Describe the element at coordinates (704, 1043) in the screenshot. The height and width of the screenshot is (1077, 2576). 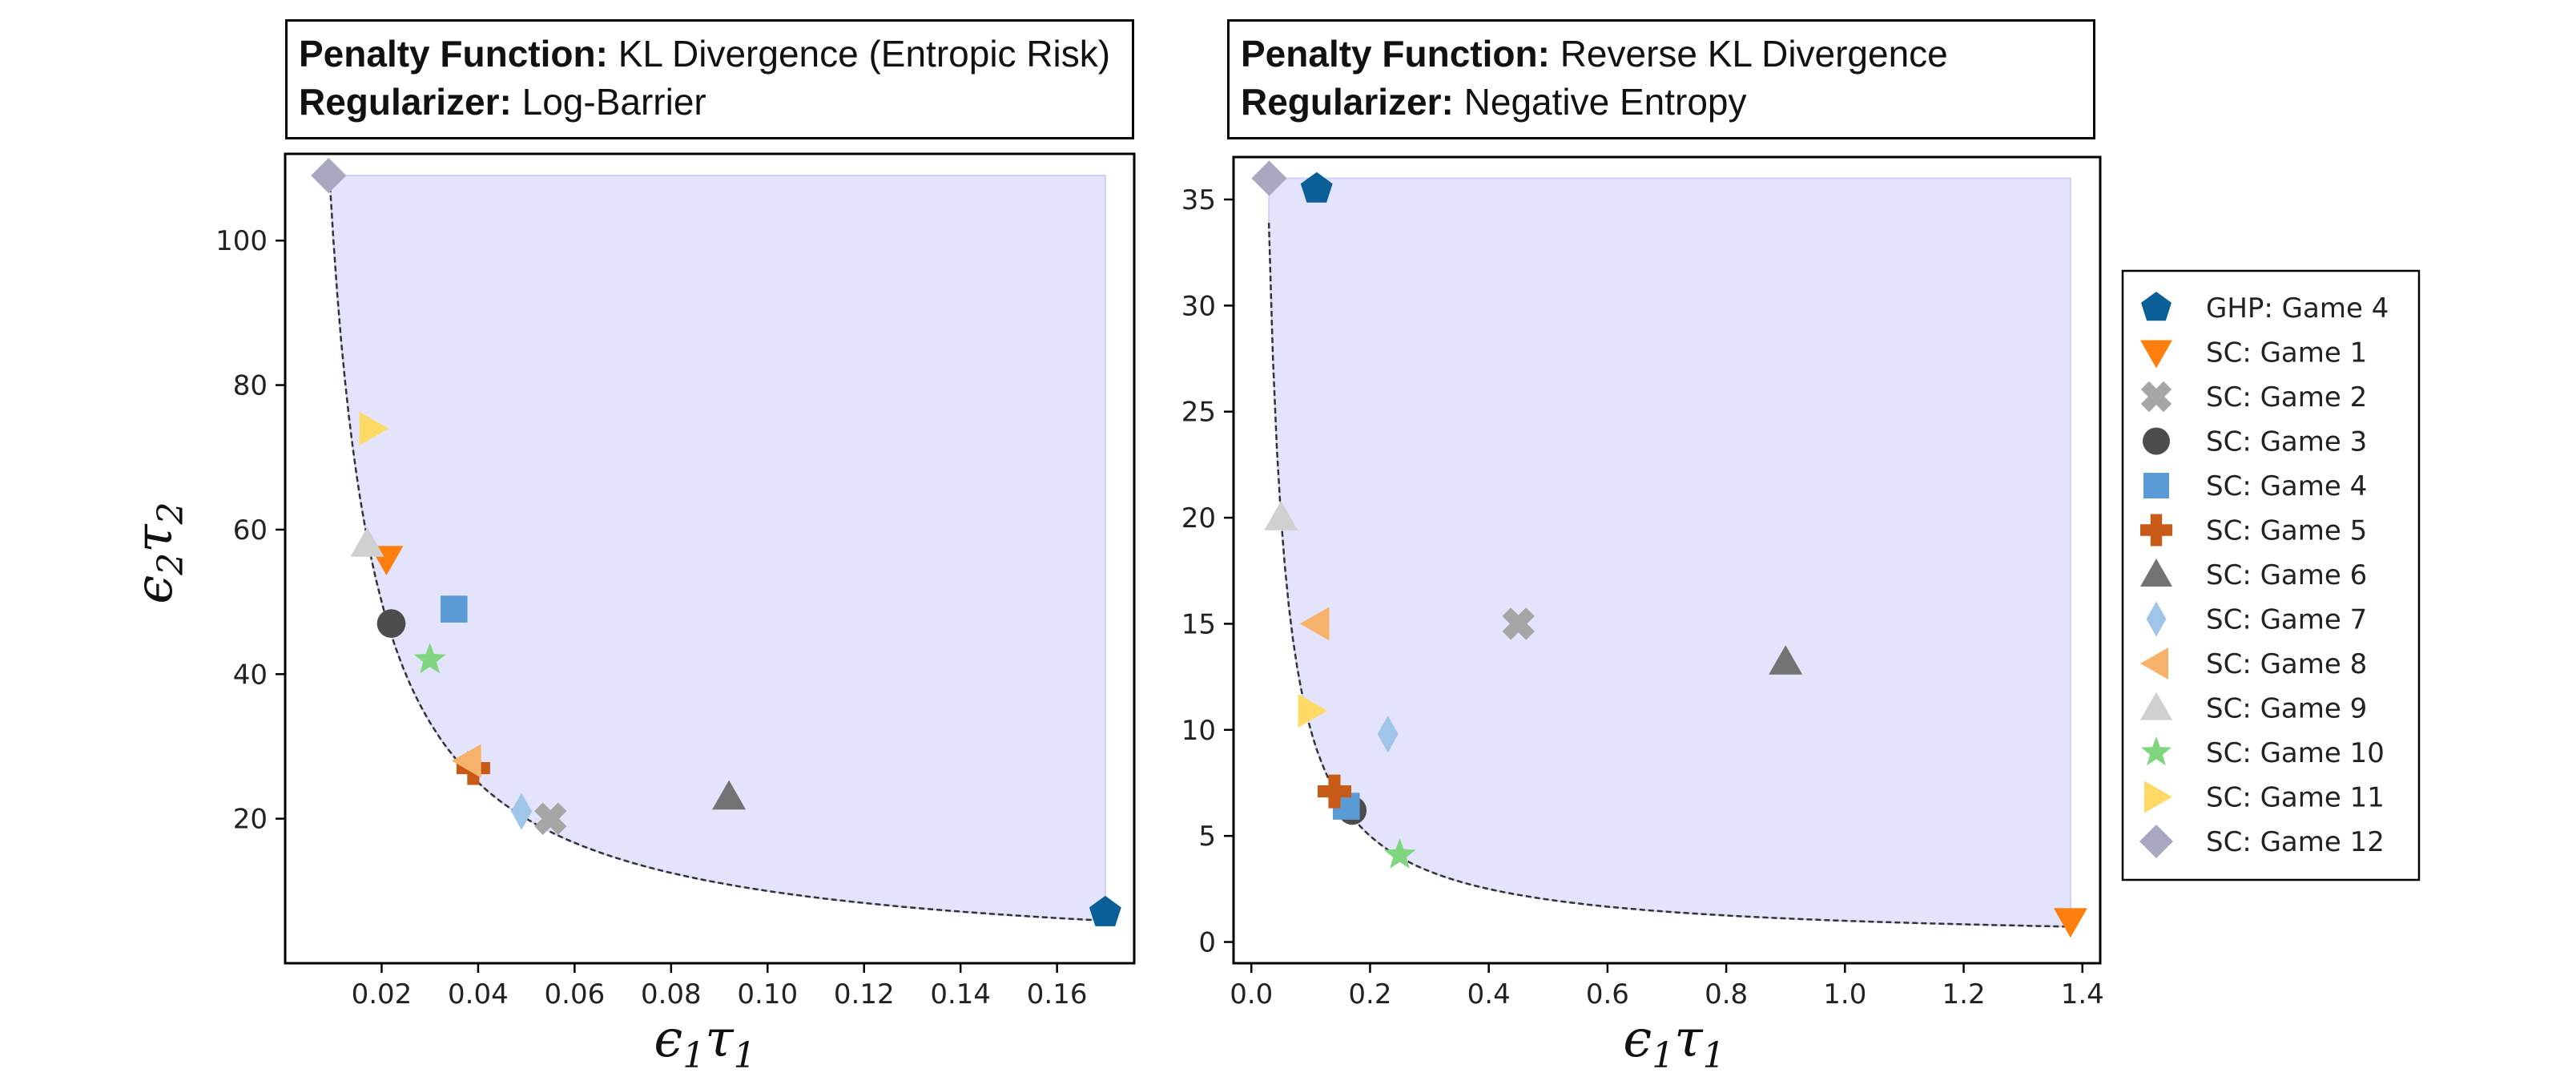
I see `panel-1-x-axis-label: ϵ1τ1` at that location.